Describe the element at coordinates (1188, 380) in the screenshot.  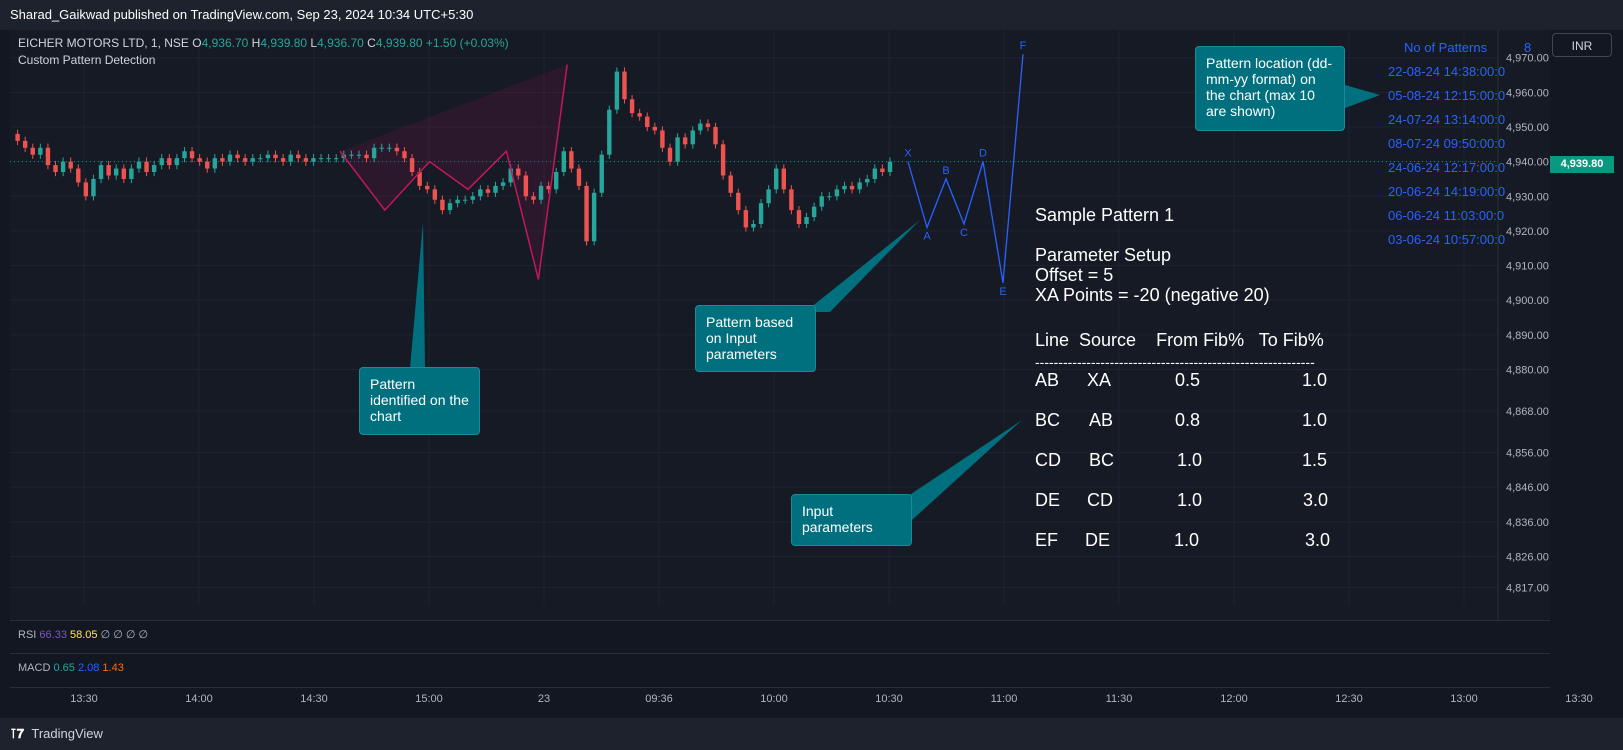
I see `param-row-from: 0.5` at that location.